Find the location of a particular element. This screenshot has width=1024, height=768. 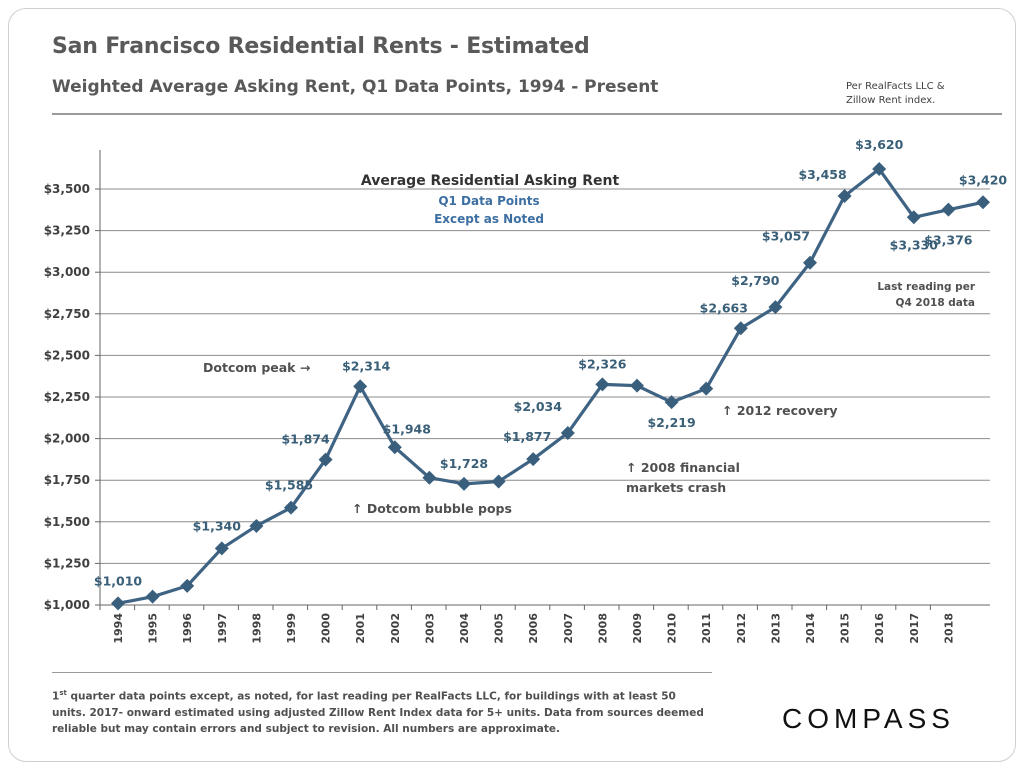

x-tick-label: 2014 is located at coordinates (810, 628).